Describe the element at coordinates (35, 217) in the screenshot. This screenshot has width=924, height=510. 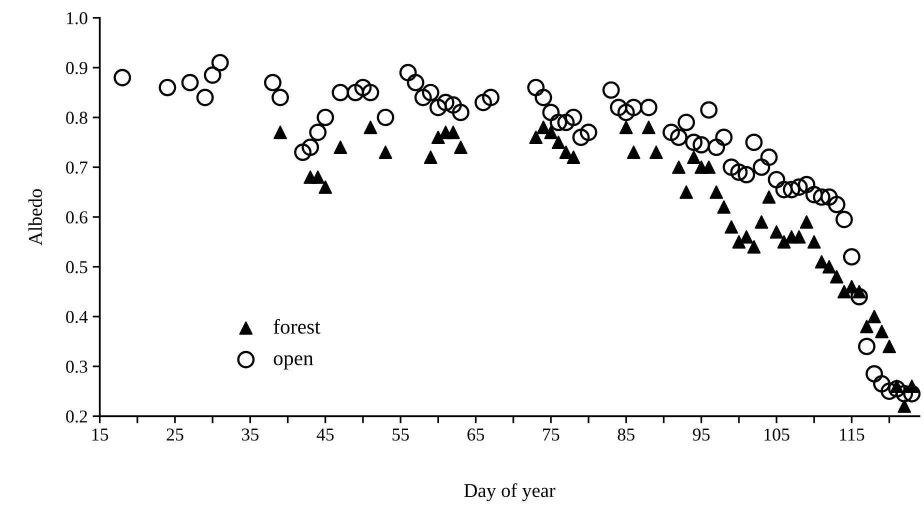
I see `y-axis-title: Albedo` at that location.